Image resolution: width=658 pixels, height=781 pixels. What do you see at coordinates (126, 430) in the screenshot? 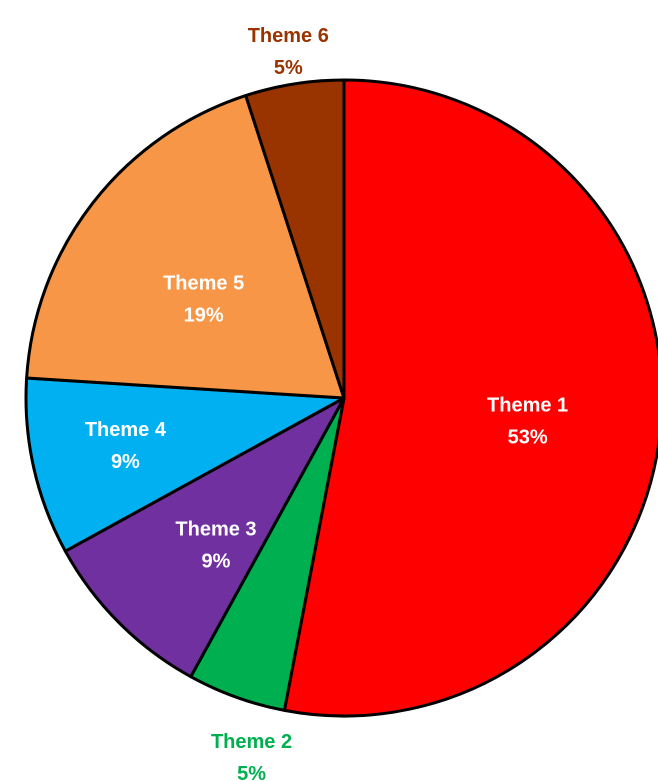
I see `slice-label: Theme 4` at bounding box center [126, 430].